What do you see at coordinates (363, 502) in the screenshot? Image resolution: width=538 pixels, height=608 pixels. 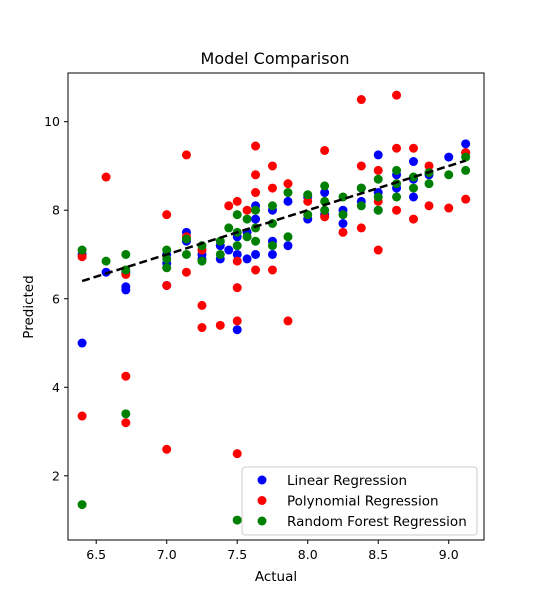 I see `legend-label-1: Polynomial Regression` at bounding box center [363, 502].